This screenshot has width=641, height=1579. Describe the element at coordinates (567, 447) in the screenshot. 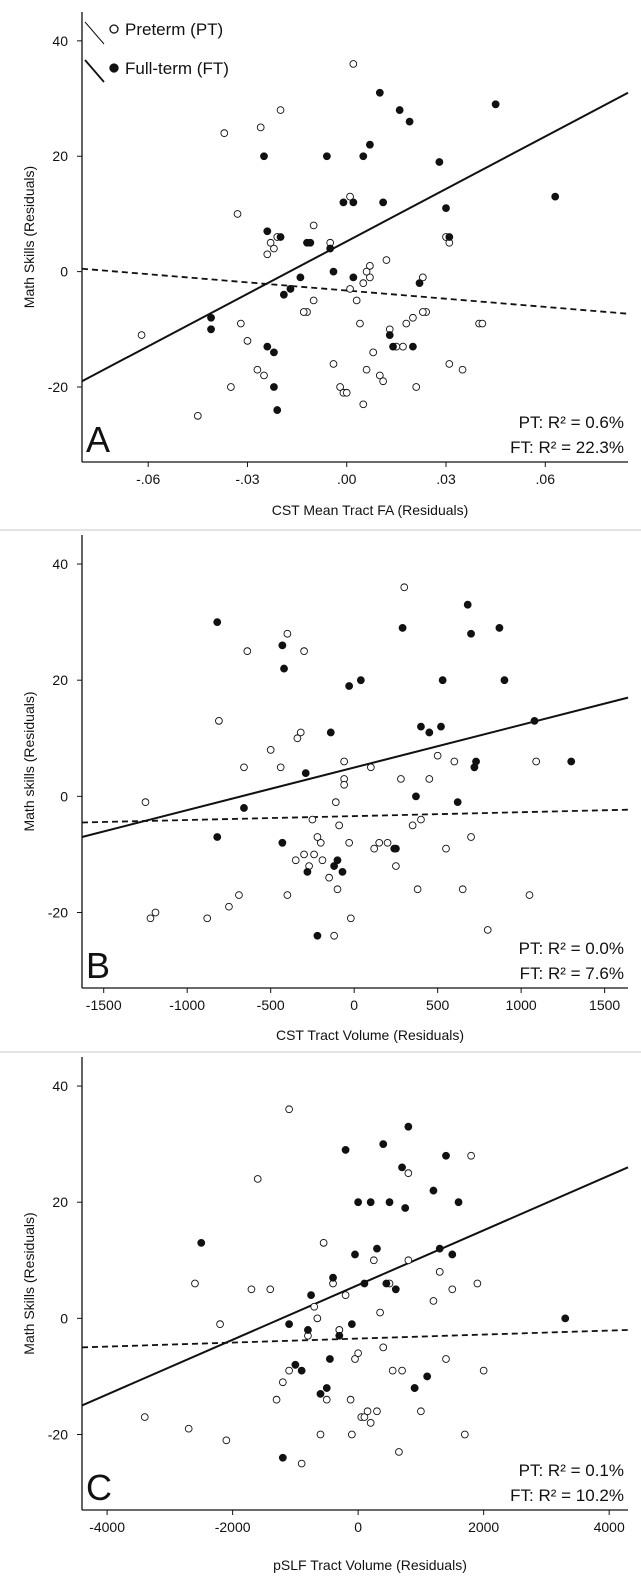

I see `ft-r2-stat: FT: R² = 22.3%` at that location.